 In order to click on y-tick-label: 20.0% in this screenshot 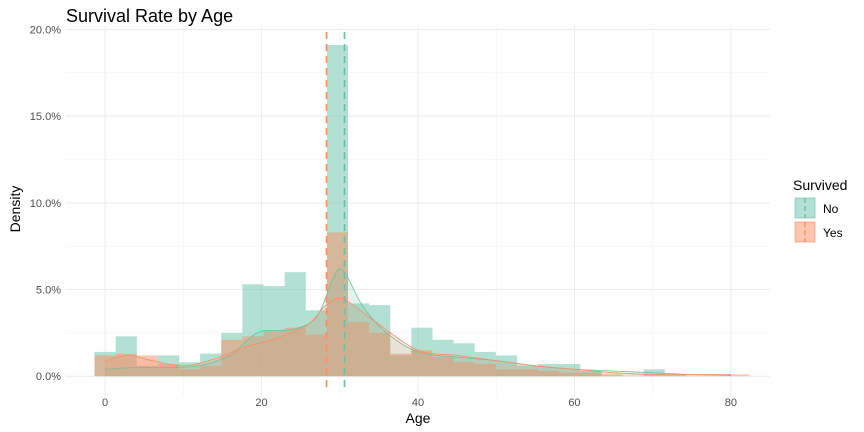, I will do `click(45, 30)`.